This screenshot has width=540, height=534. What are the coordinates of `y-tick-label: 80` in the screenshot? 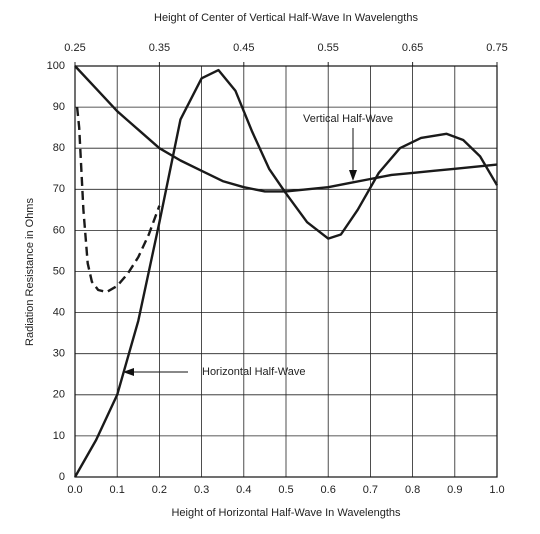 It's located at (59, 148).